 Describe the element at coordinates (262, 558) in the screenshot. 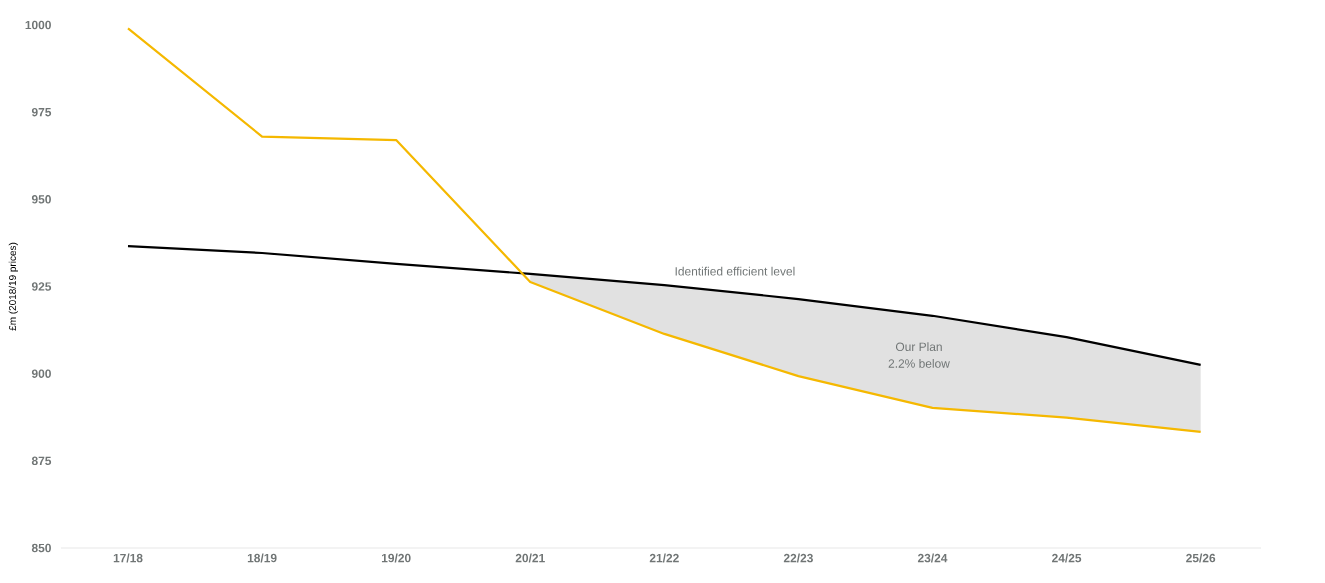

I see `x-tick-label: 18/19` at that location.